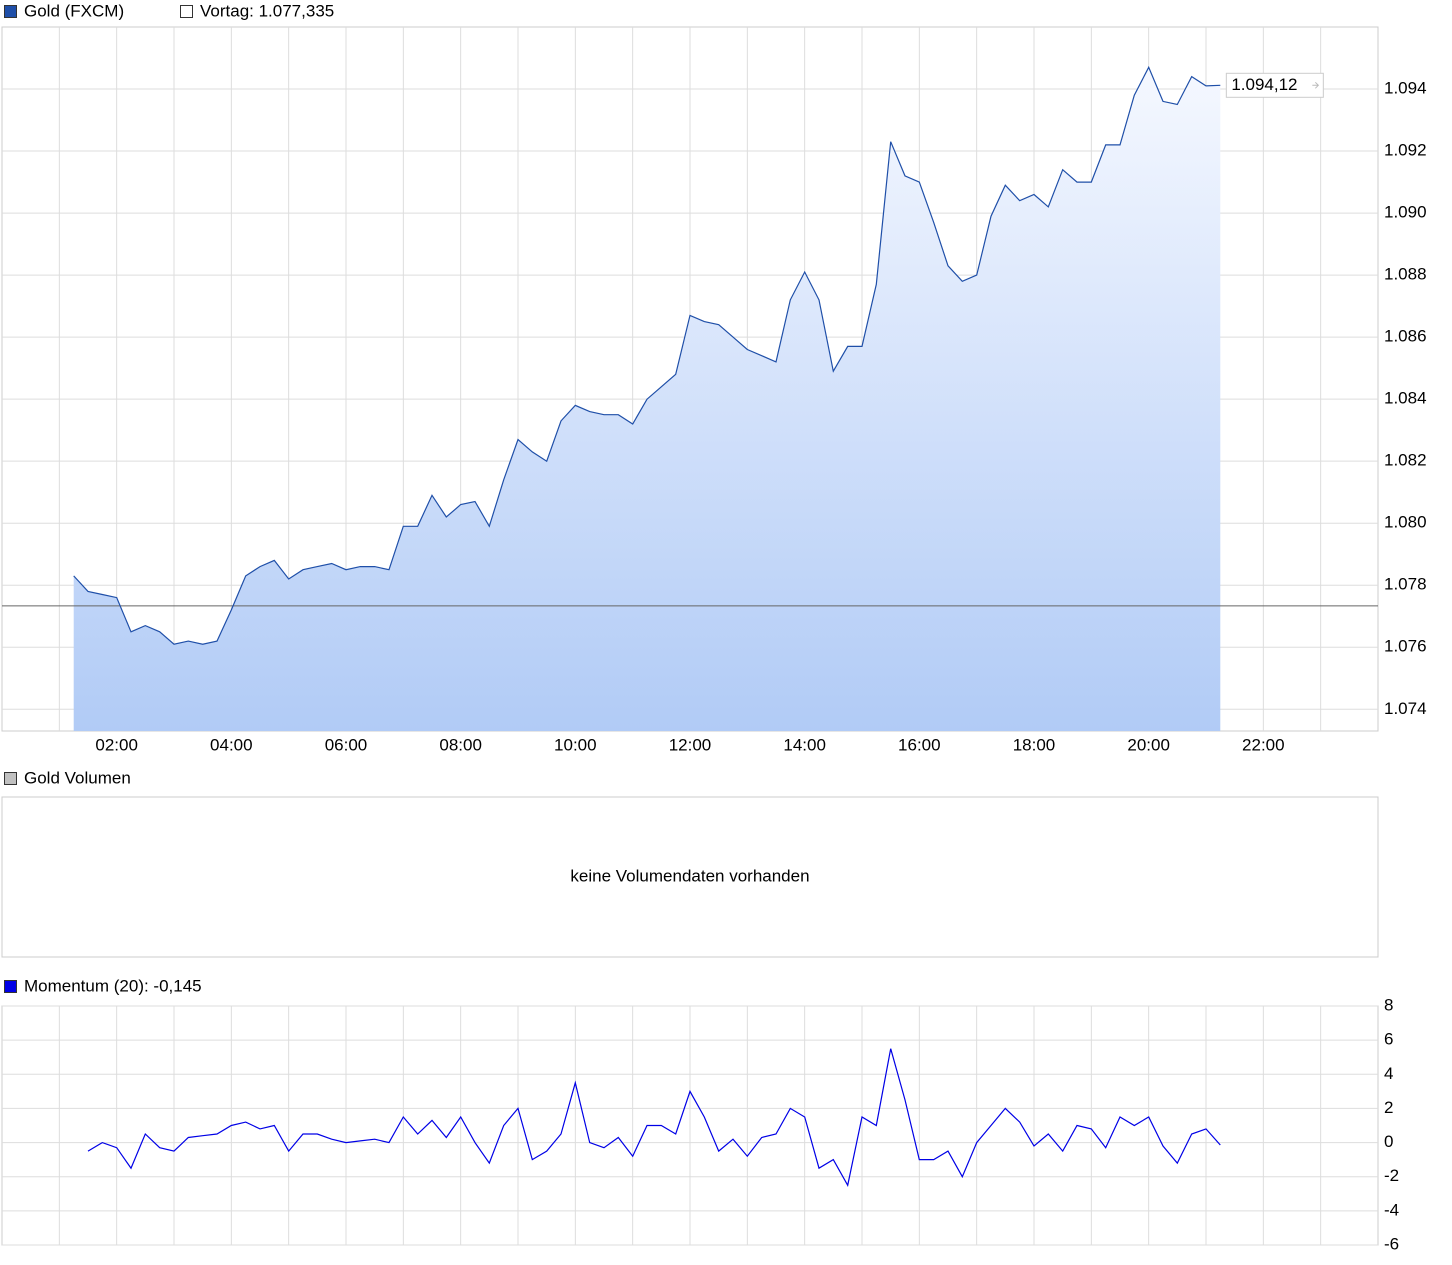 Image resolution: width=1452 pixels, height=1265 pixels. What do you see at coordinates (1405, 708) in the screenshot?
I see `y-tick-label: 1.074` at bounding box center [1405, 708].